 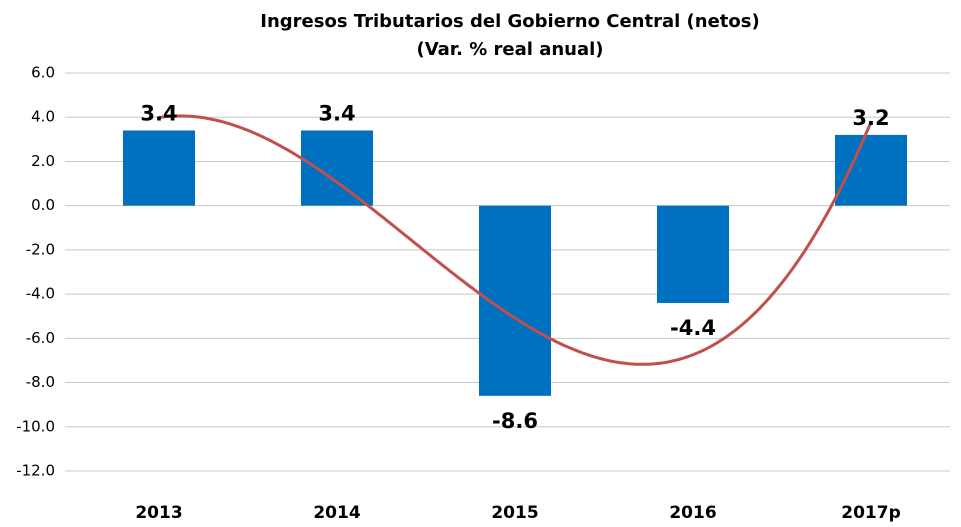 What do you see at coordinates (43, 117) in the screenshot?
I see `y-tick-label: 4.0` at bounding box center [43, 117].